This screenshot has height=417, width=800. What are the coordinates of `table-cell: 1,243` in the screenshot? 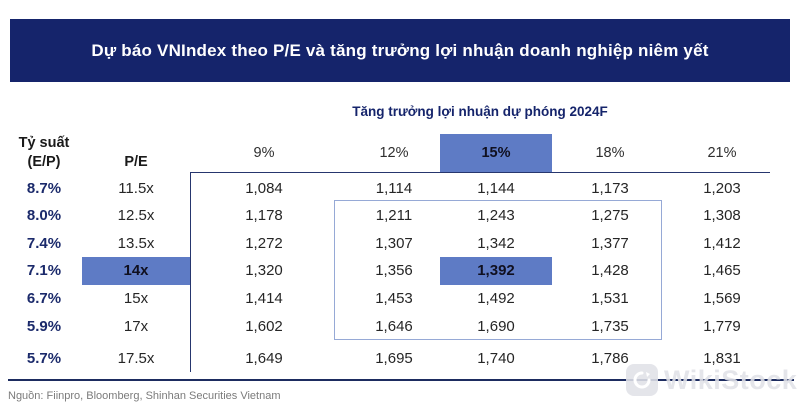 It's located at (496, 215).